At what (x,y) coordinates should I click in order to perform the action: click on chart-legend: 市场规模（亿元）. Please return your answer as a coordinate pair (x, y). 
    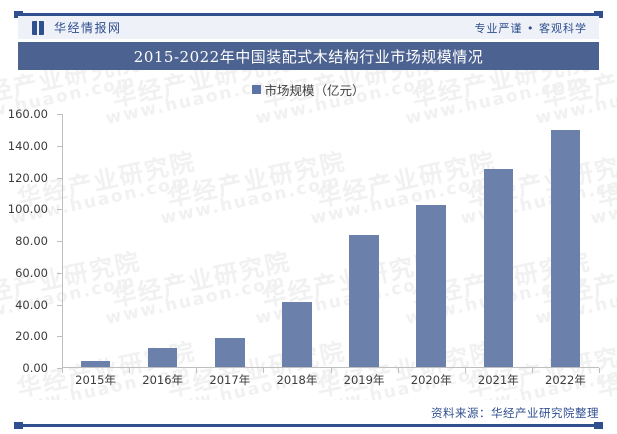
    Looking at the image, I should click on (308, 89).